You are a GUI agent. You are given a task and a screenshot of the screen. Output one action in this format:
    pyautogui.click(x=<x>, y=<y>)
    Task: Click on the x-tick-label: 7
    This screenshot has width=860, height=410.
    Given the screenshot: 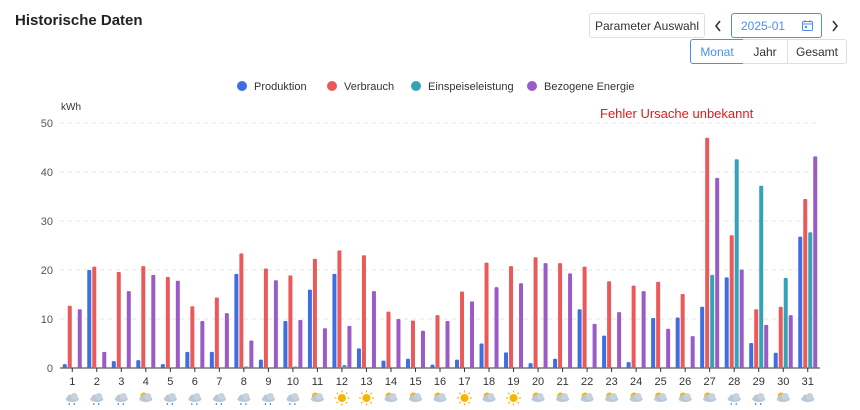 What is the action you would take?
    pyautogui.click(x=219, y=382)
    